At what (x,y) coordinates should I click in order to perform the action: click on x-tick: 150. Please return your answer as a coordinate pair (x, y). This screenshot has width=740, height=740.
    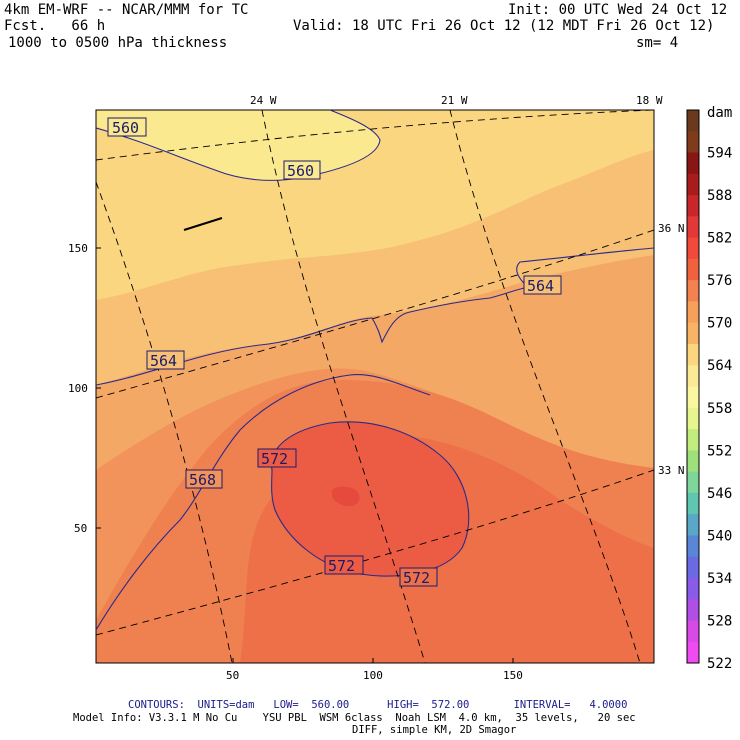
    Looking at the image, I should click on (513, 675).